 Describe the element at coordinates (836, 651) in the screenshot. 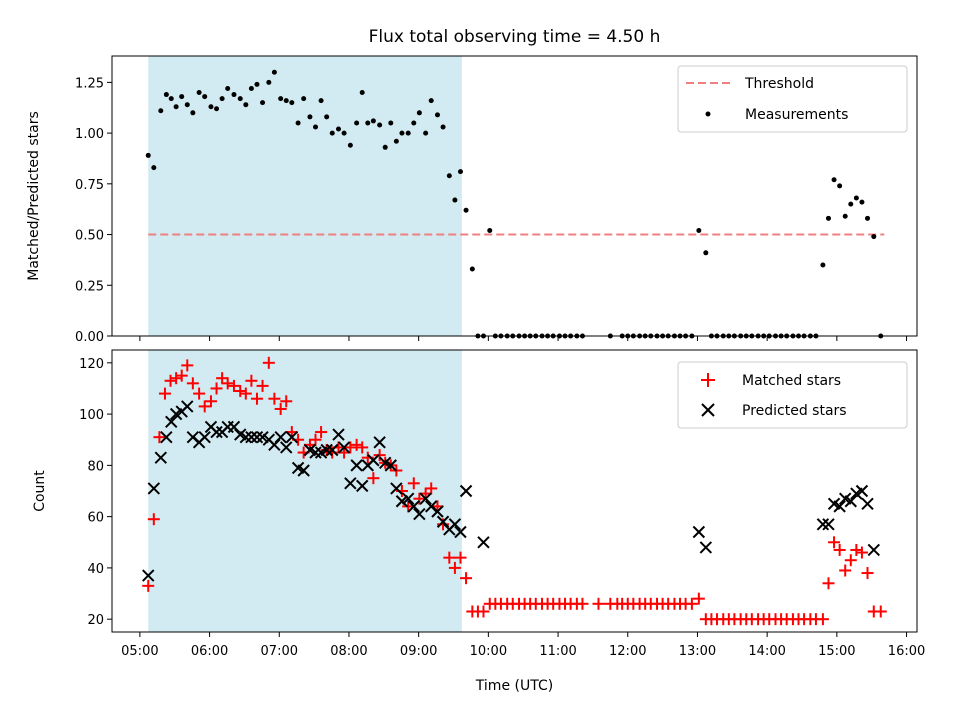

I see `x-tick-label: 15:00` at that location.